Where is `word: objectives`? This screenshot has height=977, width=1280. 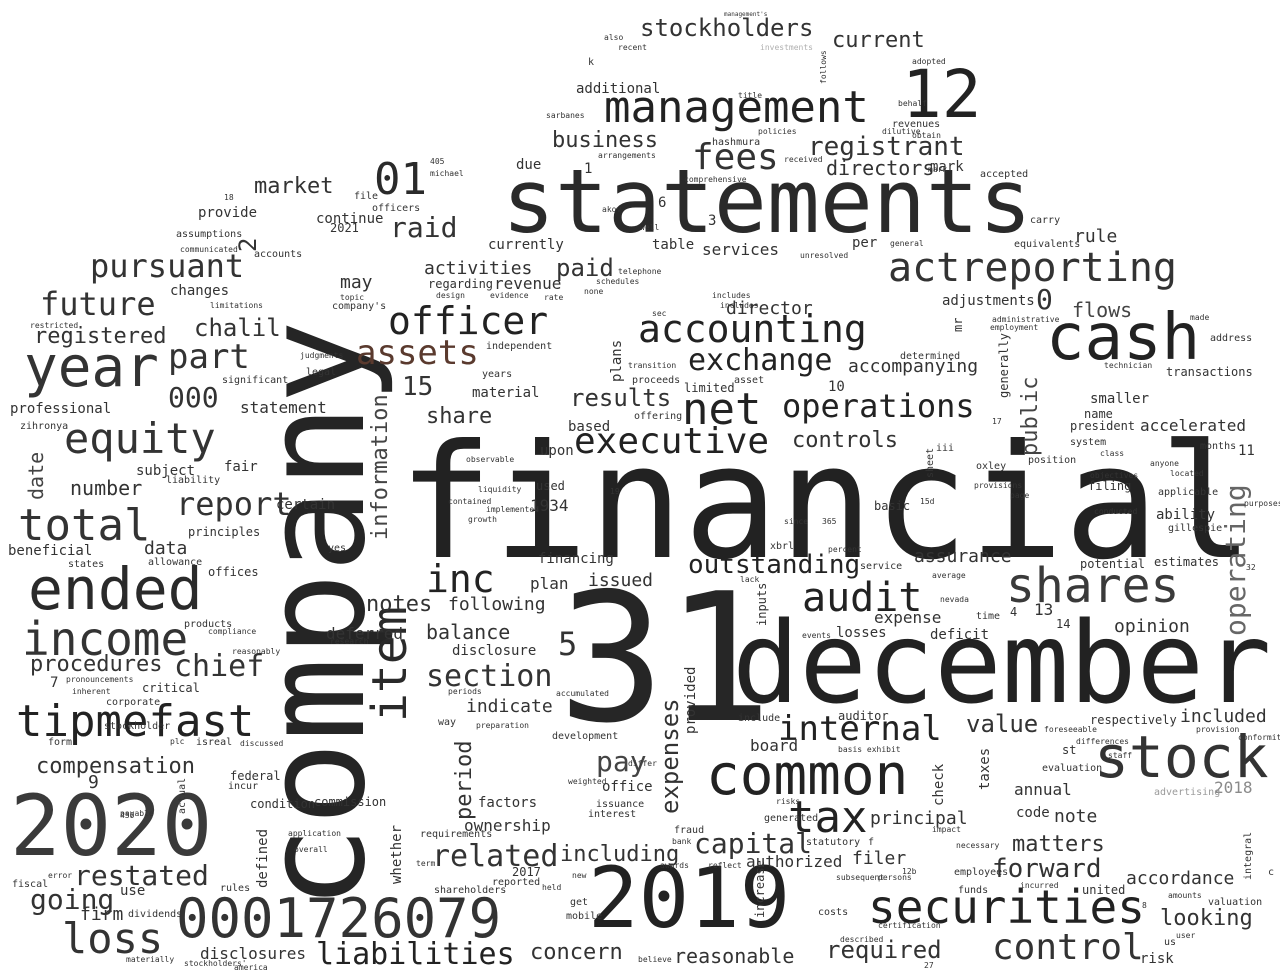
word: objectives is located at coordinates (1114, 475).